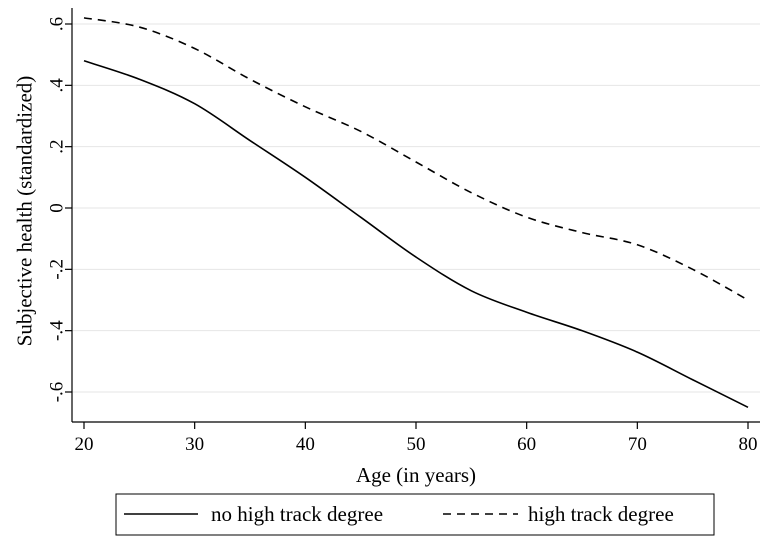 The width and height of the screenshot is (762, 536). I want to click on y-axis-label: Subjective health (standardized), so click(24, 211).